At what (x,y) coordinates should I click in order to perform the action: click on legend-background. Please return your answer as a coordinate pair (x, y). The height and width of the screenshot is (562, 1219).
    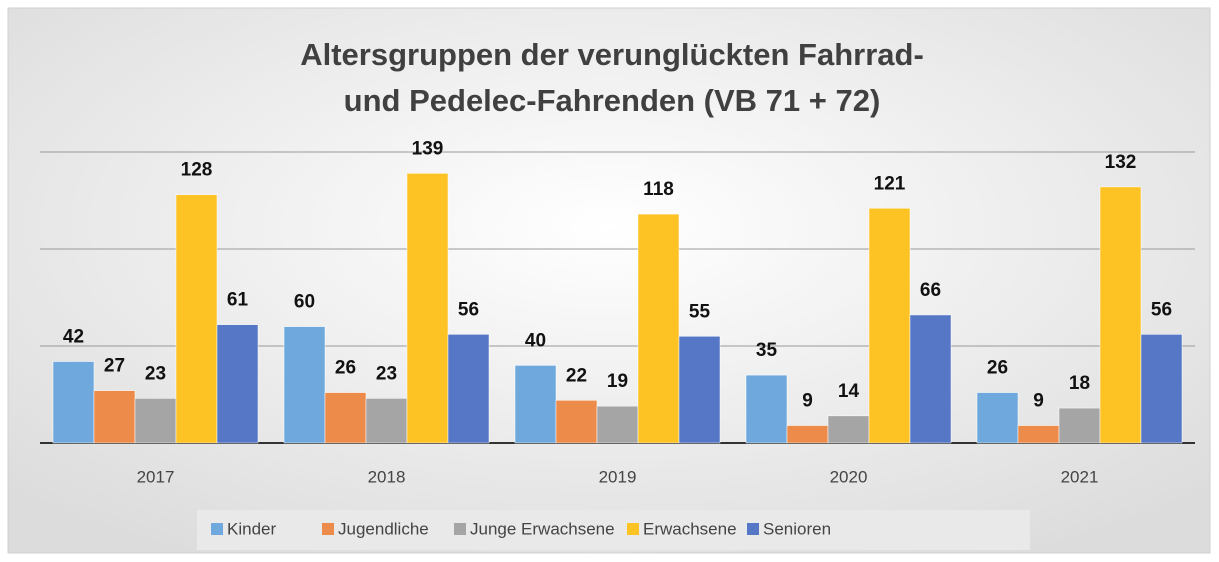
    Looking at the image, I should click on (613, 530).